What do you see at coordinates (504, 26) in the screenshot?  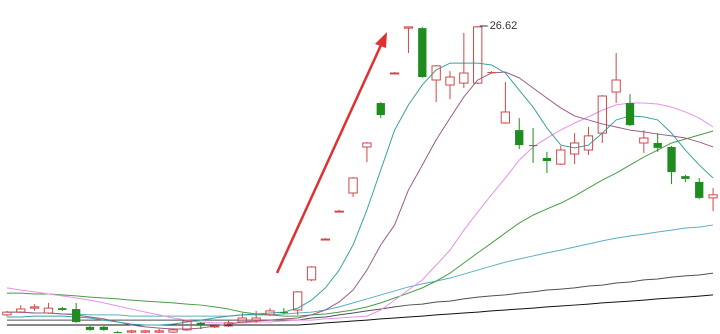 I see `annotation: 26.62` at bounding box center [504, 26].